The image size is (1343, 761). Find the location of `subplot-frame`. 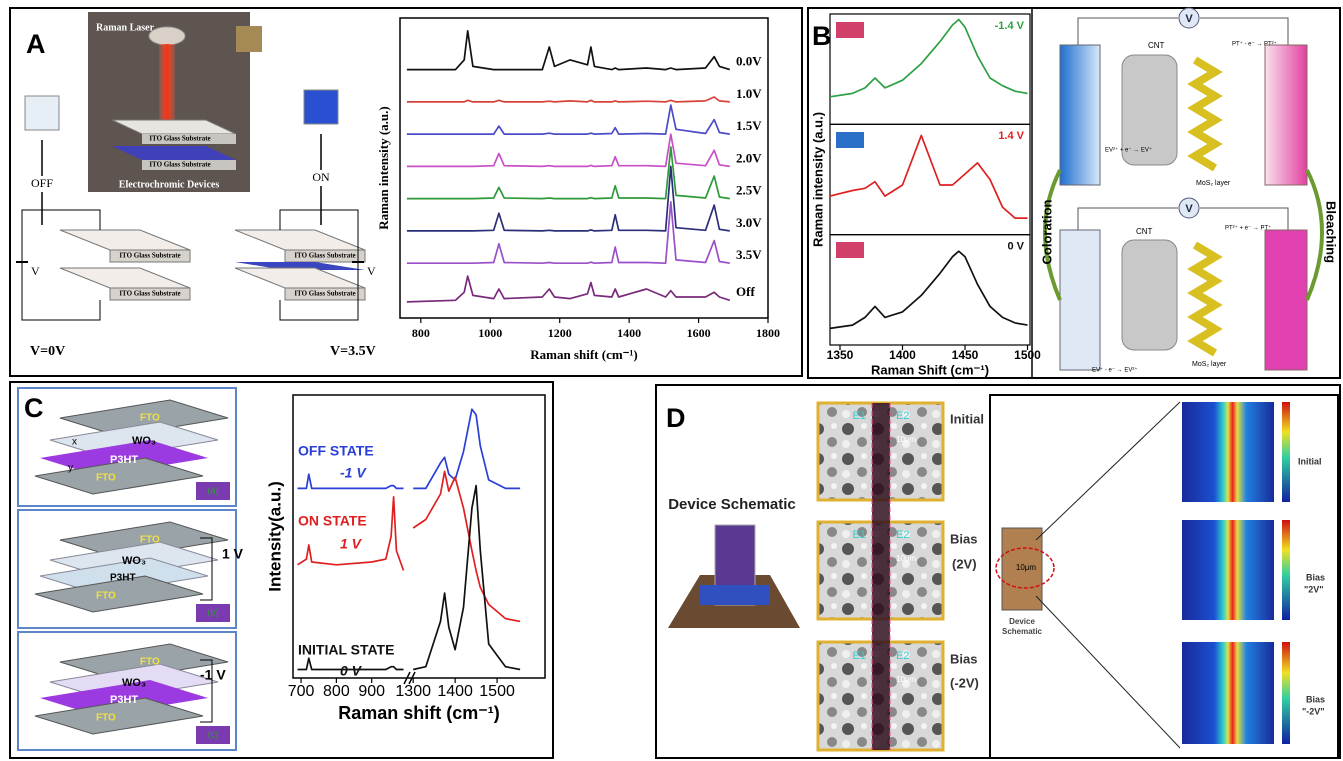

subplot-frame is located at coordinates (930, 290).